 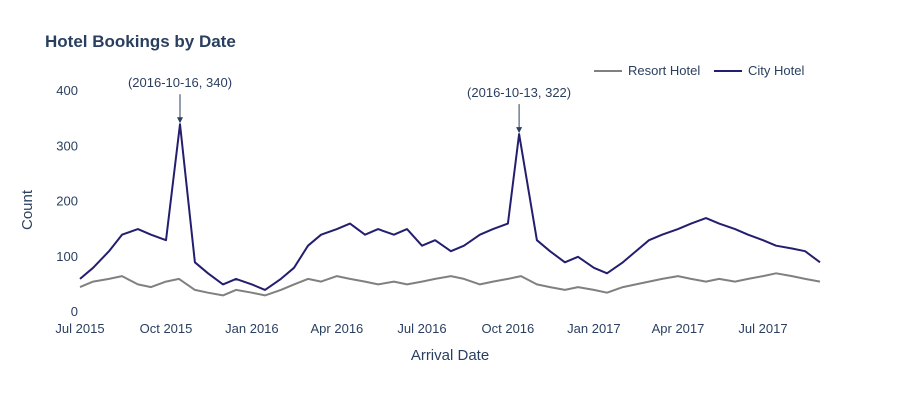 I want to click on annotations: (2016-10-16, 340) (2016-10-13, 322), so click(x=349, y=104).